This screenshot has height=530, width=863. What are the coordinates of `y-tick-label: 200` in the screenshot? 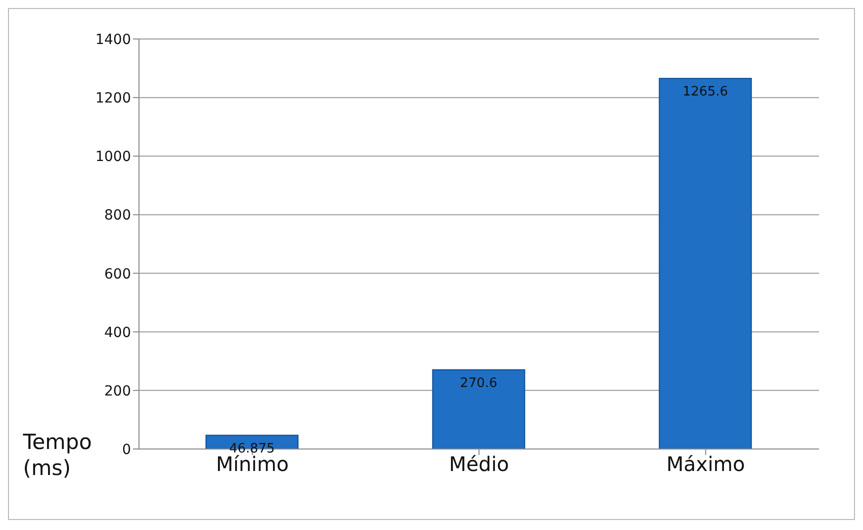 It's located at (117, 391).